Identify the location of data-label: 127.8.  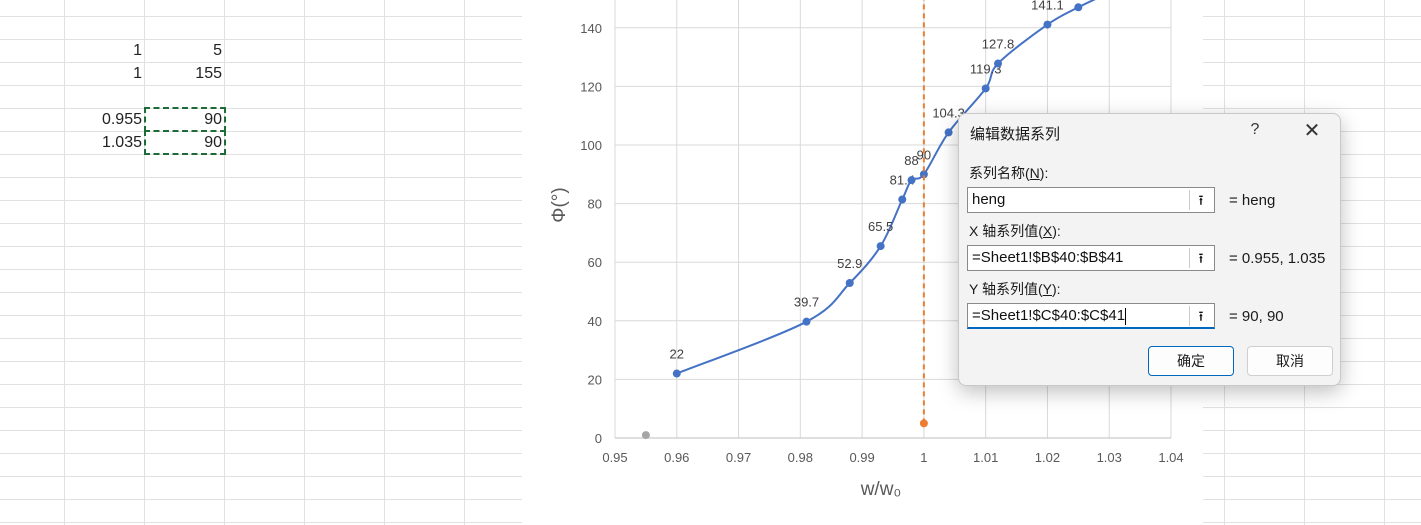
(998, 44).